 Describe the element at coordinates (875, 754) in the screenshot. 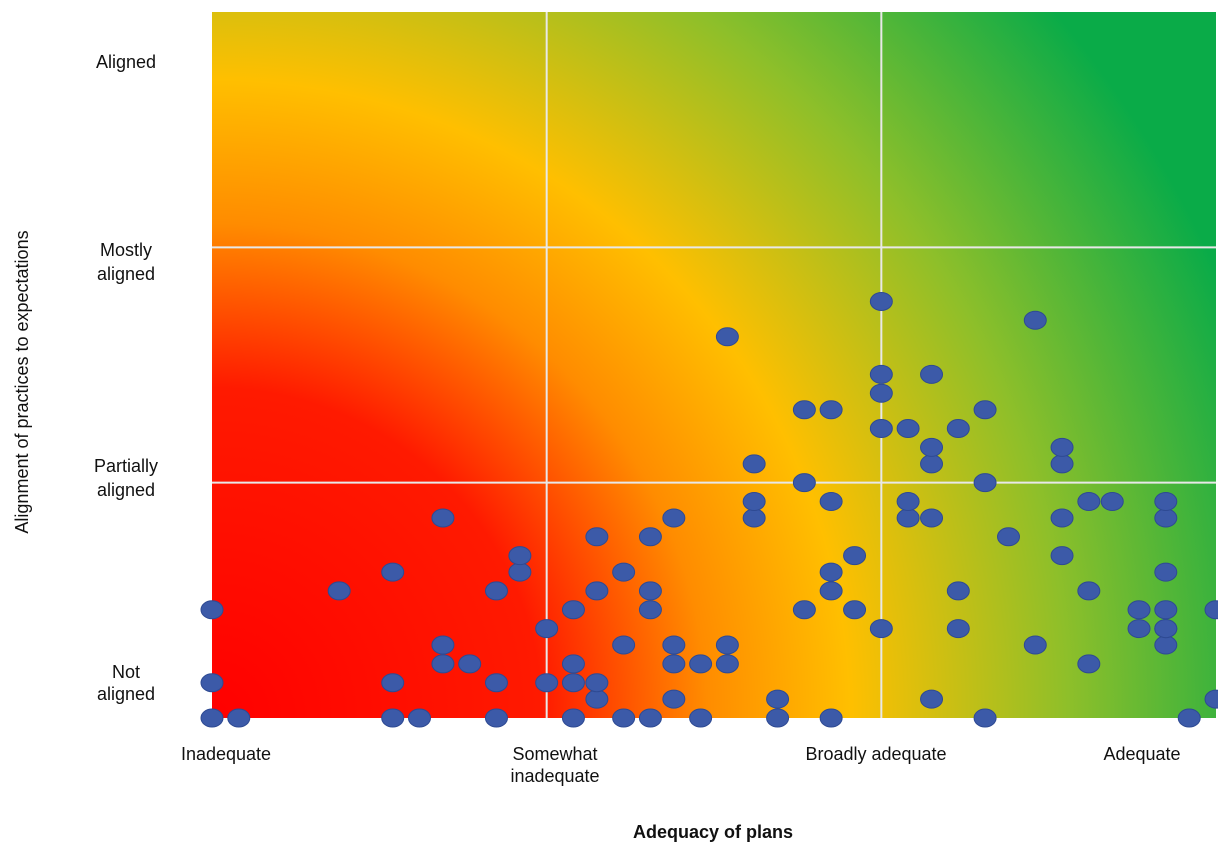

I see `x-tick-label: Broadly adequate` at that location.